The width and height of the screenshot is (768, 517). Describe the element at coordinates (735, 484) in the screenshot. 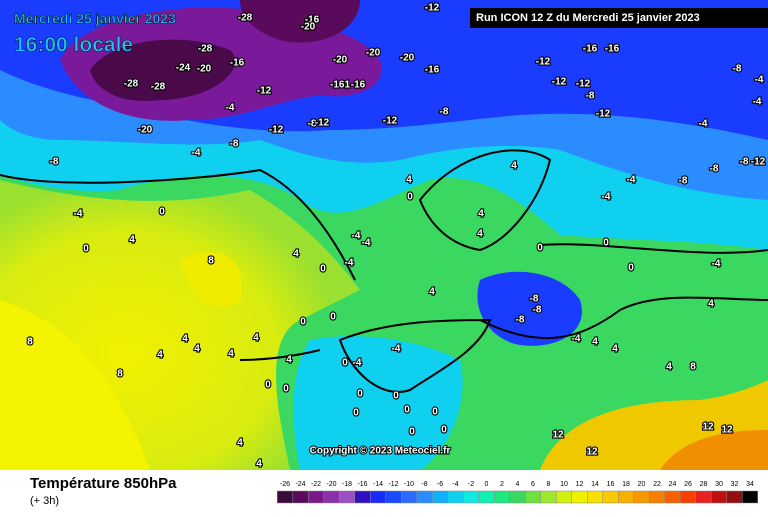

I see `legend-tick-label: 32` at that location.